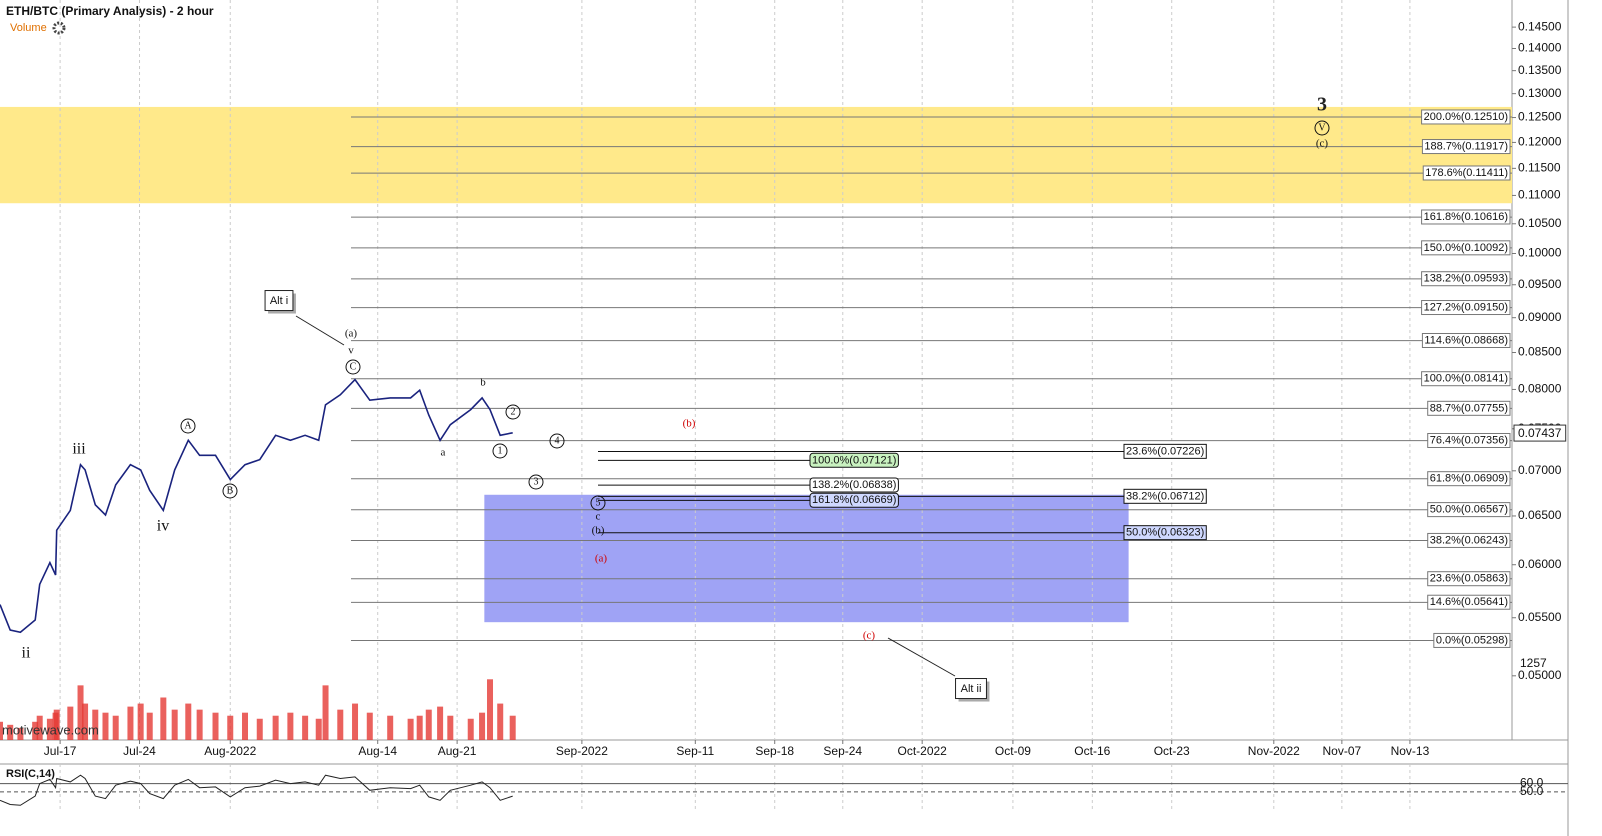 The width and height of the screenshot is (1602, 836). Describe the element at coordinates (921, 657) in the screenshot. I see `leader-line` at that location.